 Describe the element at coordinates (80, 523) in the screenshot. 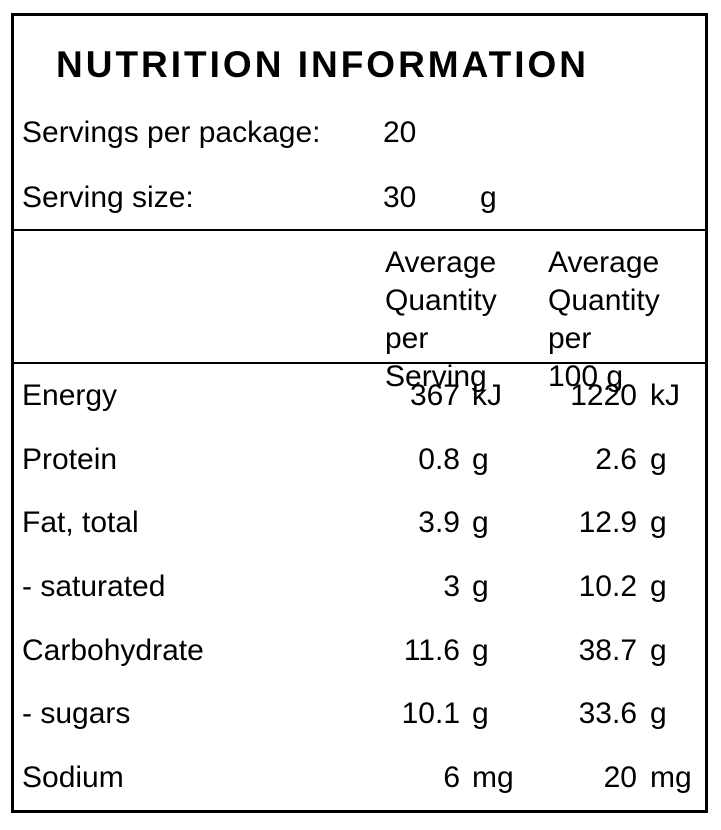

I see `nutrient-name: Fat, total` at that location.